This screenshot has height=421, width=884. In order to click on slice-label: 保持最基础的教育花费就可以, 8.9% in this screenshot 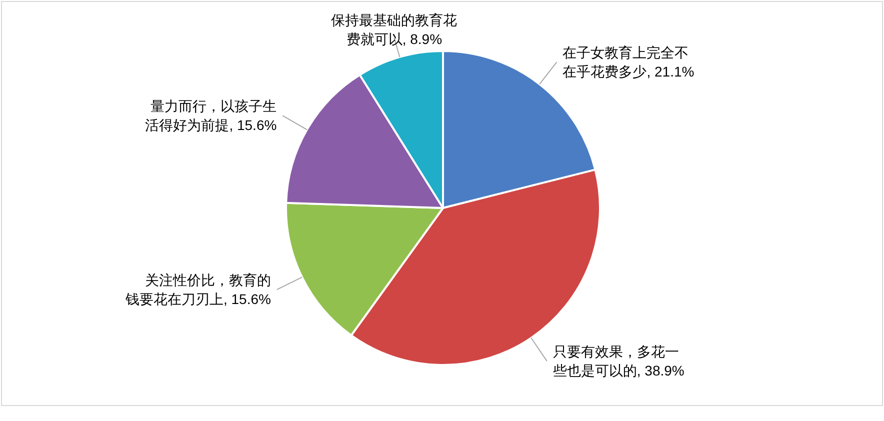, I will do `click(394, 29)`.